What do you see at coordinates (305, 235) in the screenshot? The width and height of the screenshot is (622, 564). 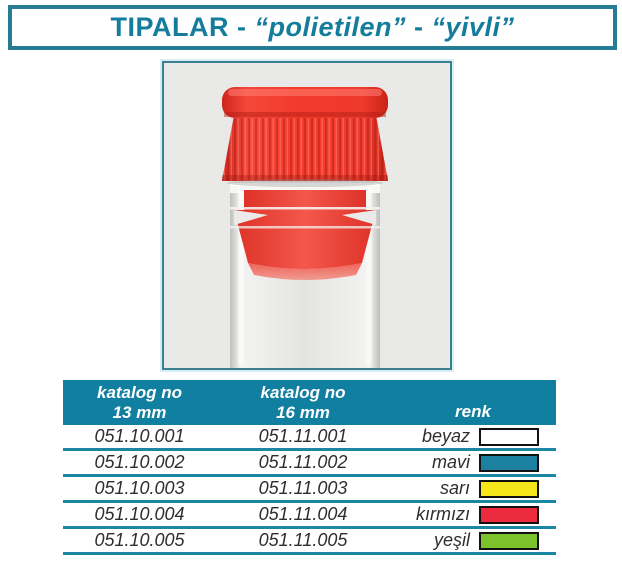 I see `stopper-plug` at bounding box center [305, 235].